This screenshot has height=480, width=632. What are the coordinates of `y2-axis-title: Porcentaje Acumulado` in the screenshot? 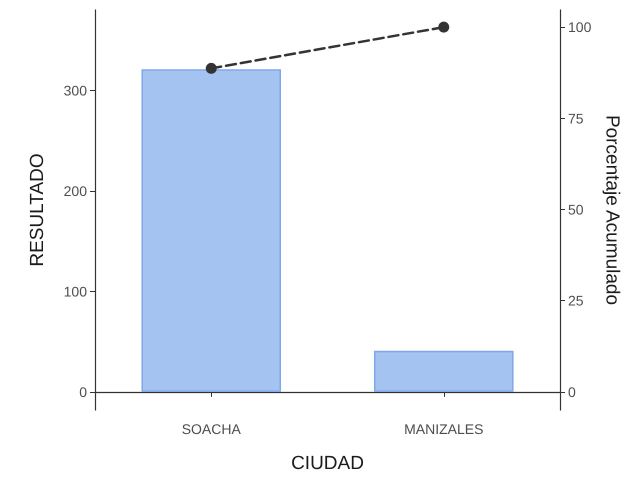 It's located at (611, 210).